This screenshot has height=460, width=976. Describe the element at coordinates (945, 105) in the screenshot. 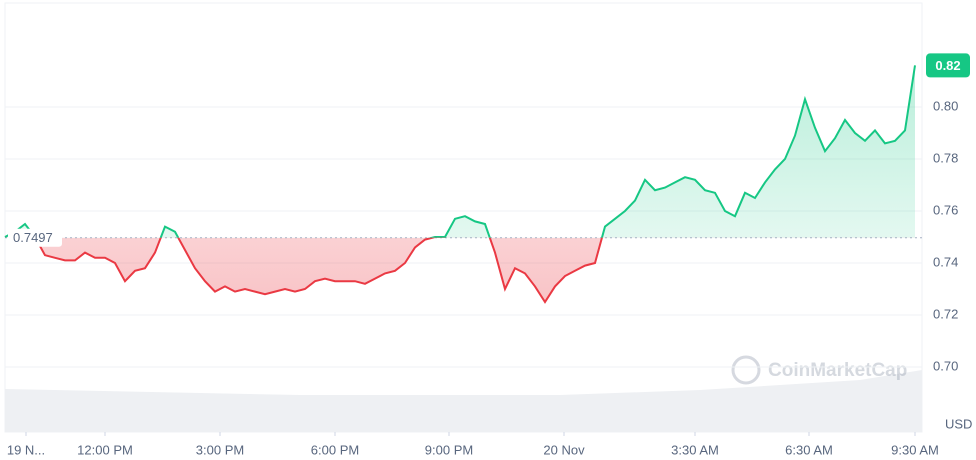

I see `y-tick-label: 0.80` at that location.